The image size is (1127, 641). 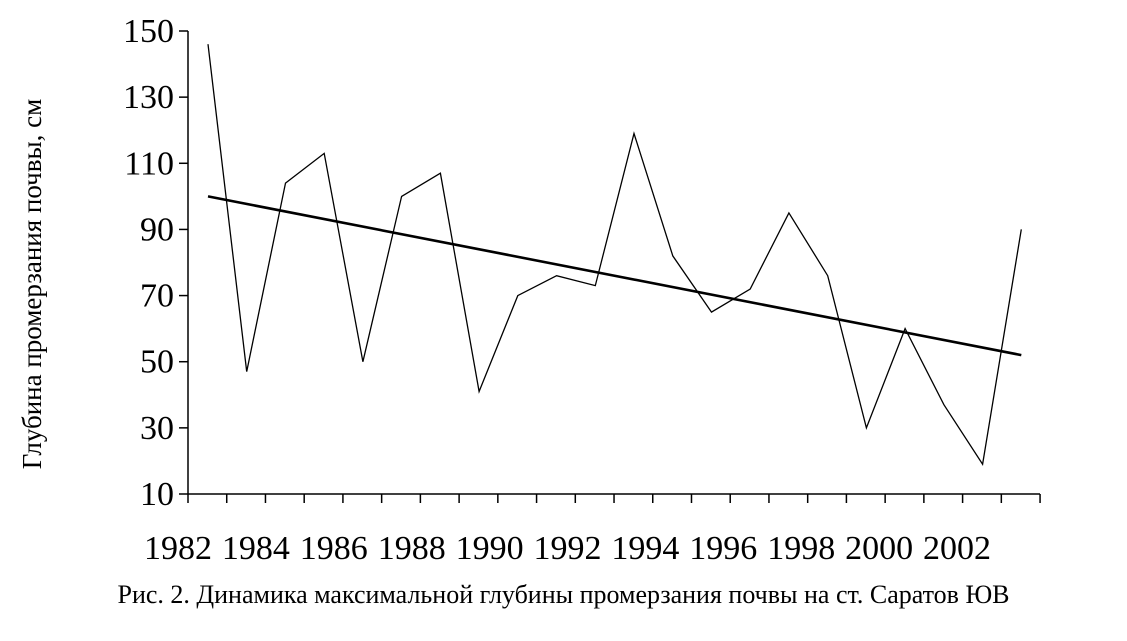 I want to click on y-tick-label: 150, so click(x=148, y=31).